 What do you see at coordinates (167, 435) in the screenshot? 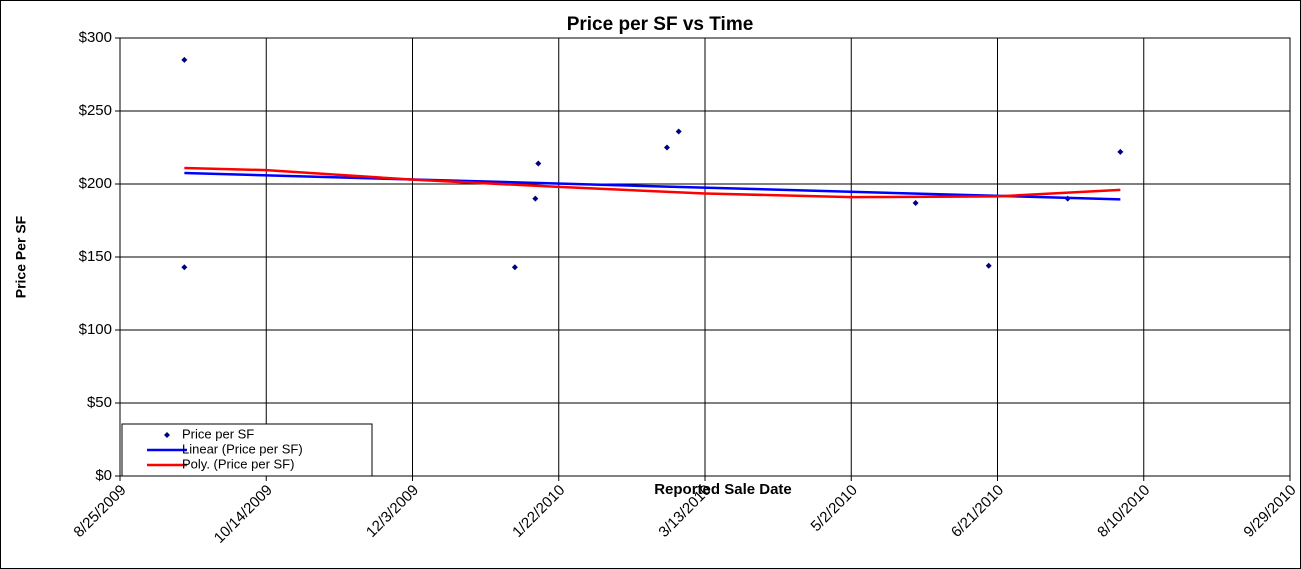
I see `legend-marker` at bounding box center [167, 435].